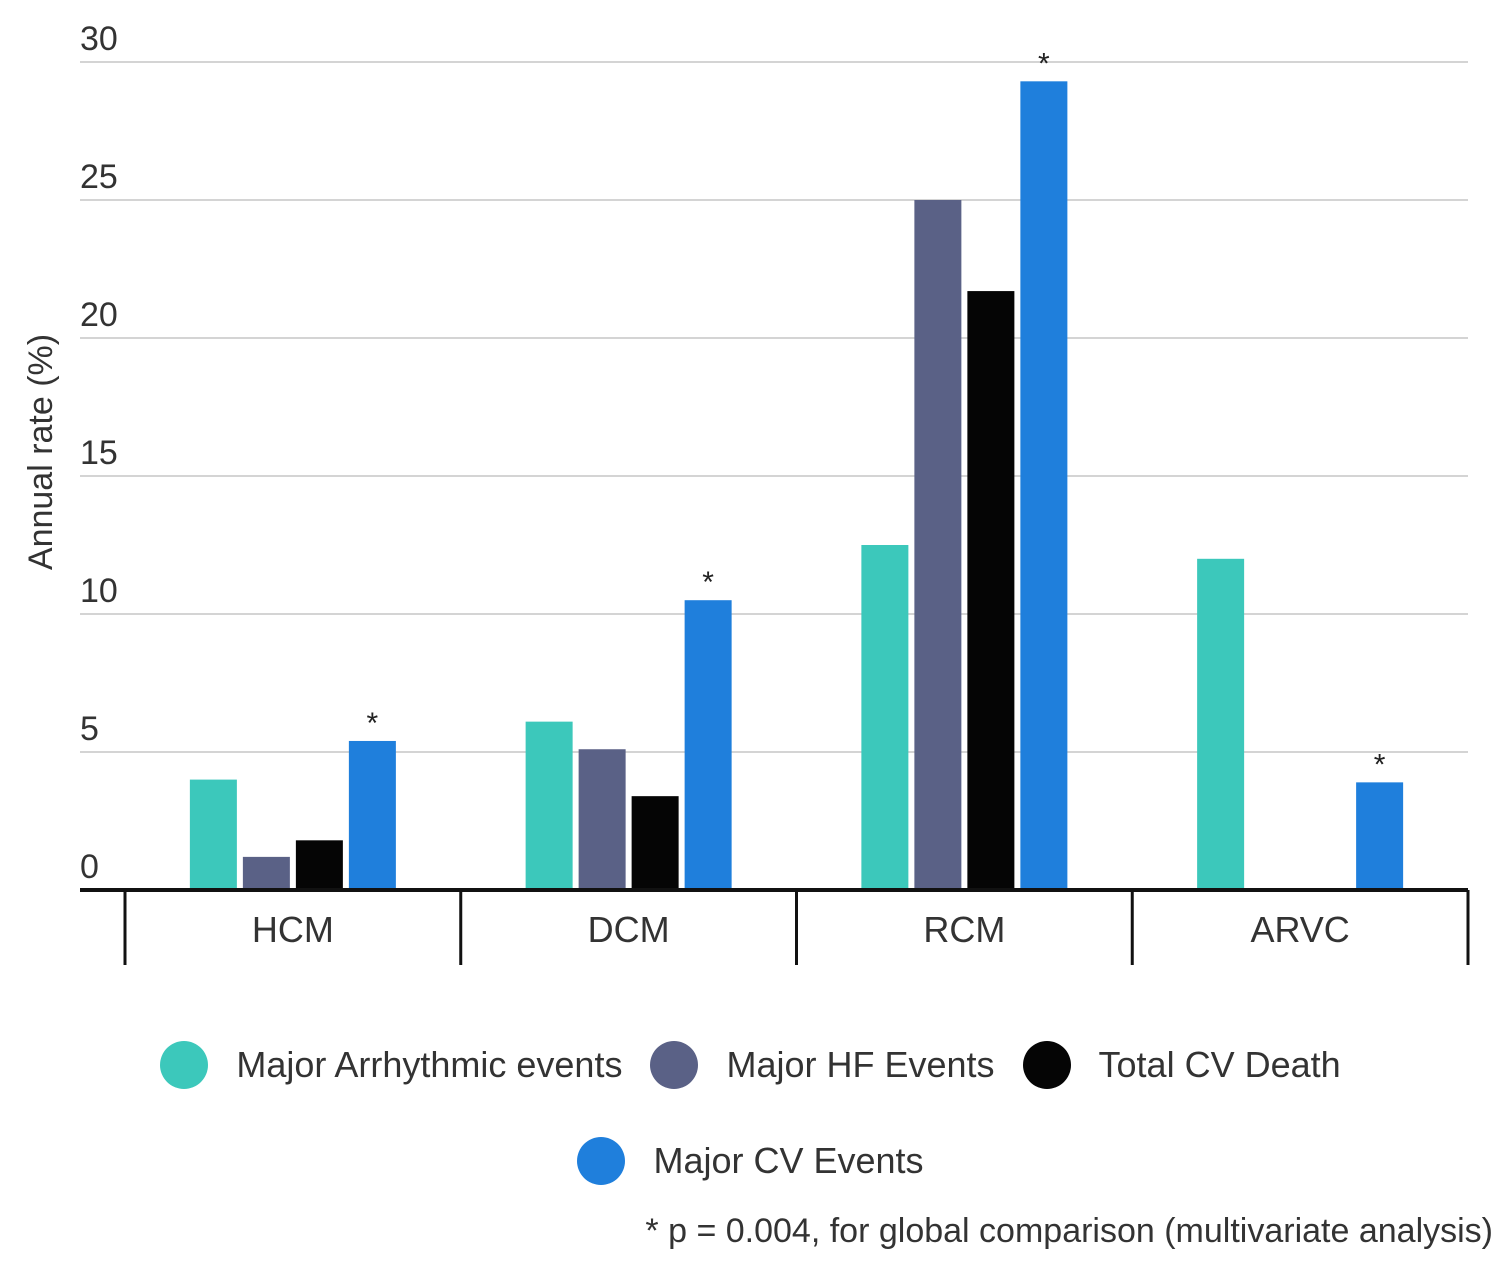  I want to click on legend-item-major-cv: Major CV Events, so click(750, 1161).